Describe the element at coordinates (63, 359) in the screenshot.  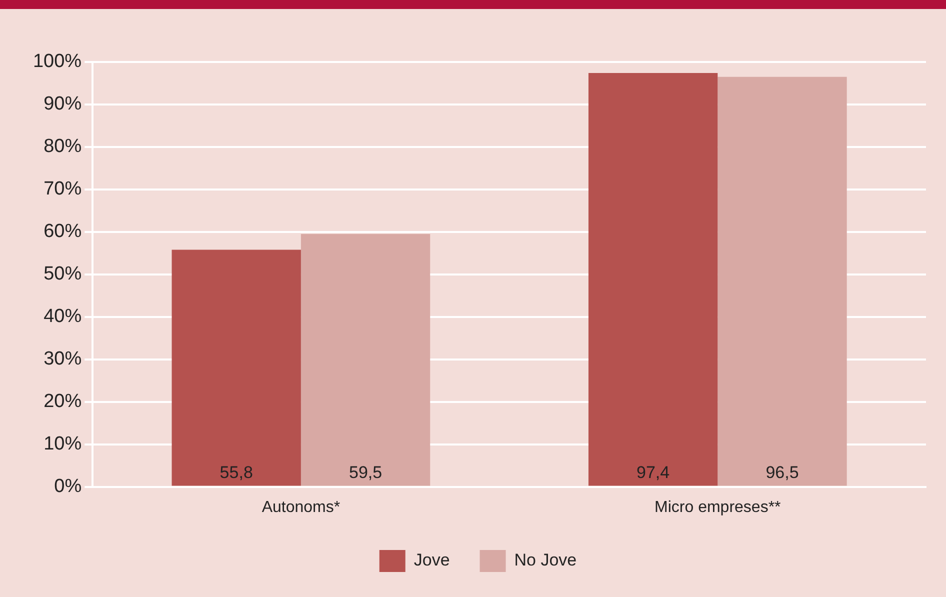
I see `y-tick-label: 30%` at that location.